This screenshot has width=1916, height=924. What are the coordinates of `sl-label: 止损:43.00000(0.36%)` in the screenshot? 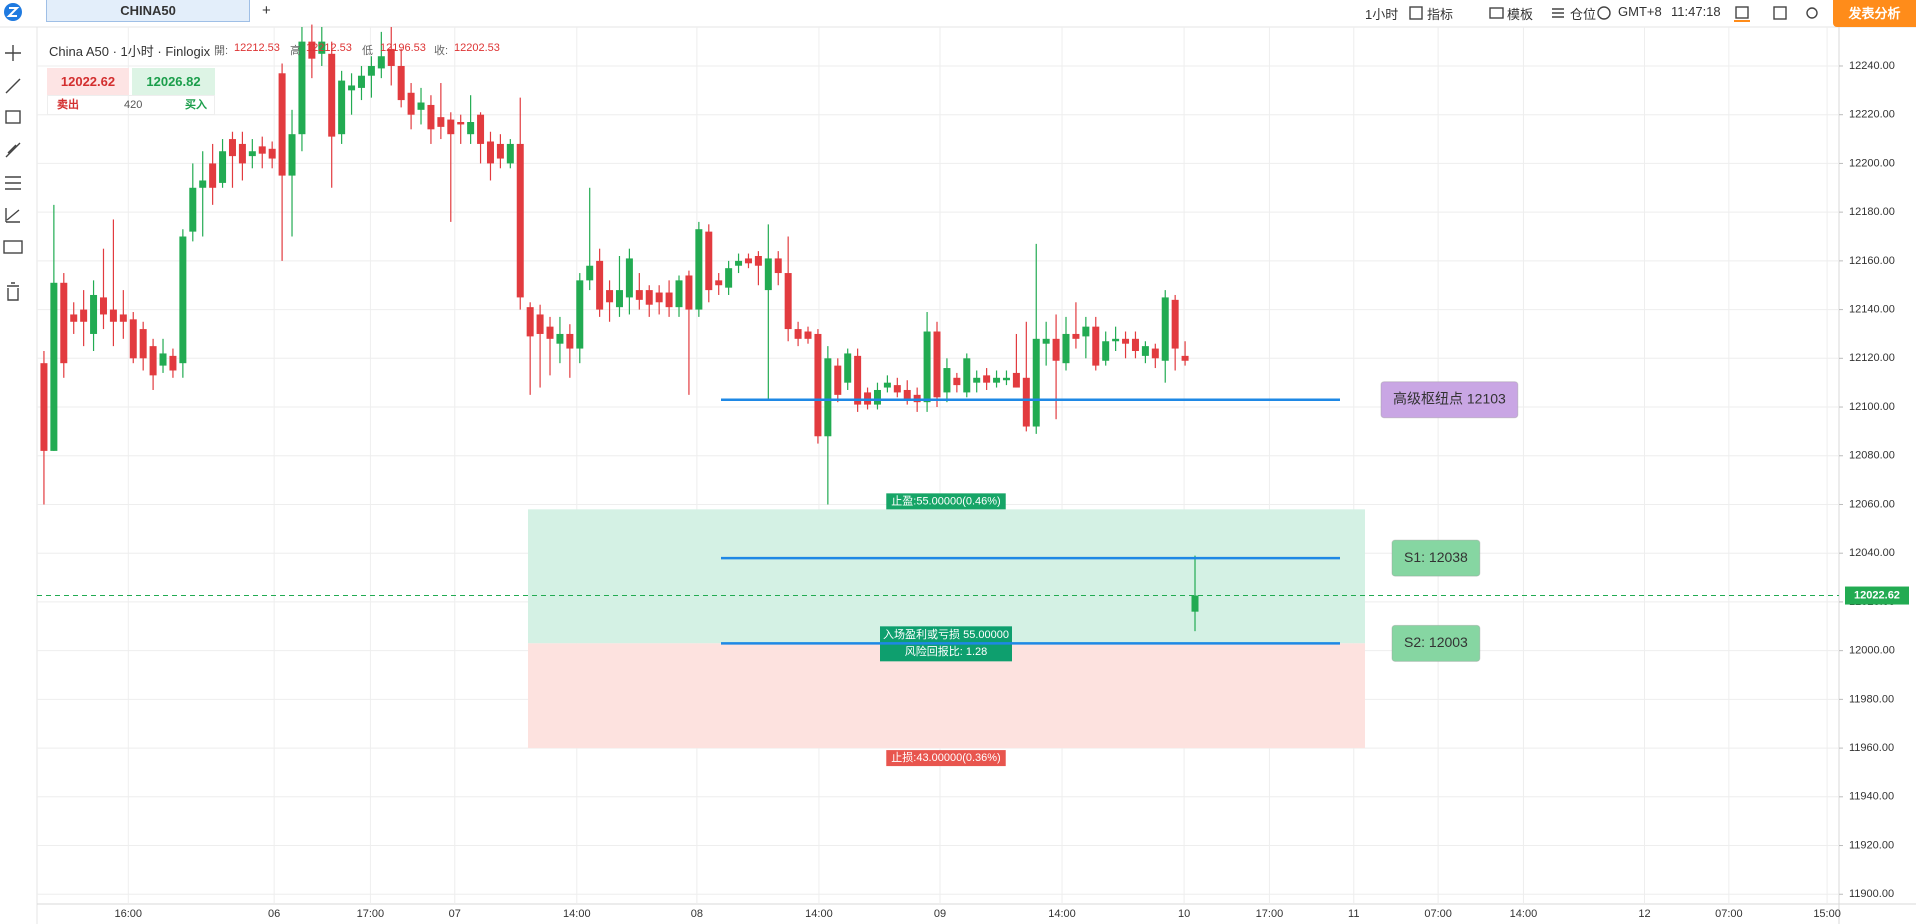 It's located at (945, 757).